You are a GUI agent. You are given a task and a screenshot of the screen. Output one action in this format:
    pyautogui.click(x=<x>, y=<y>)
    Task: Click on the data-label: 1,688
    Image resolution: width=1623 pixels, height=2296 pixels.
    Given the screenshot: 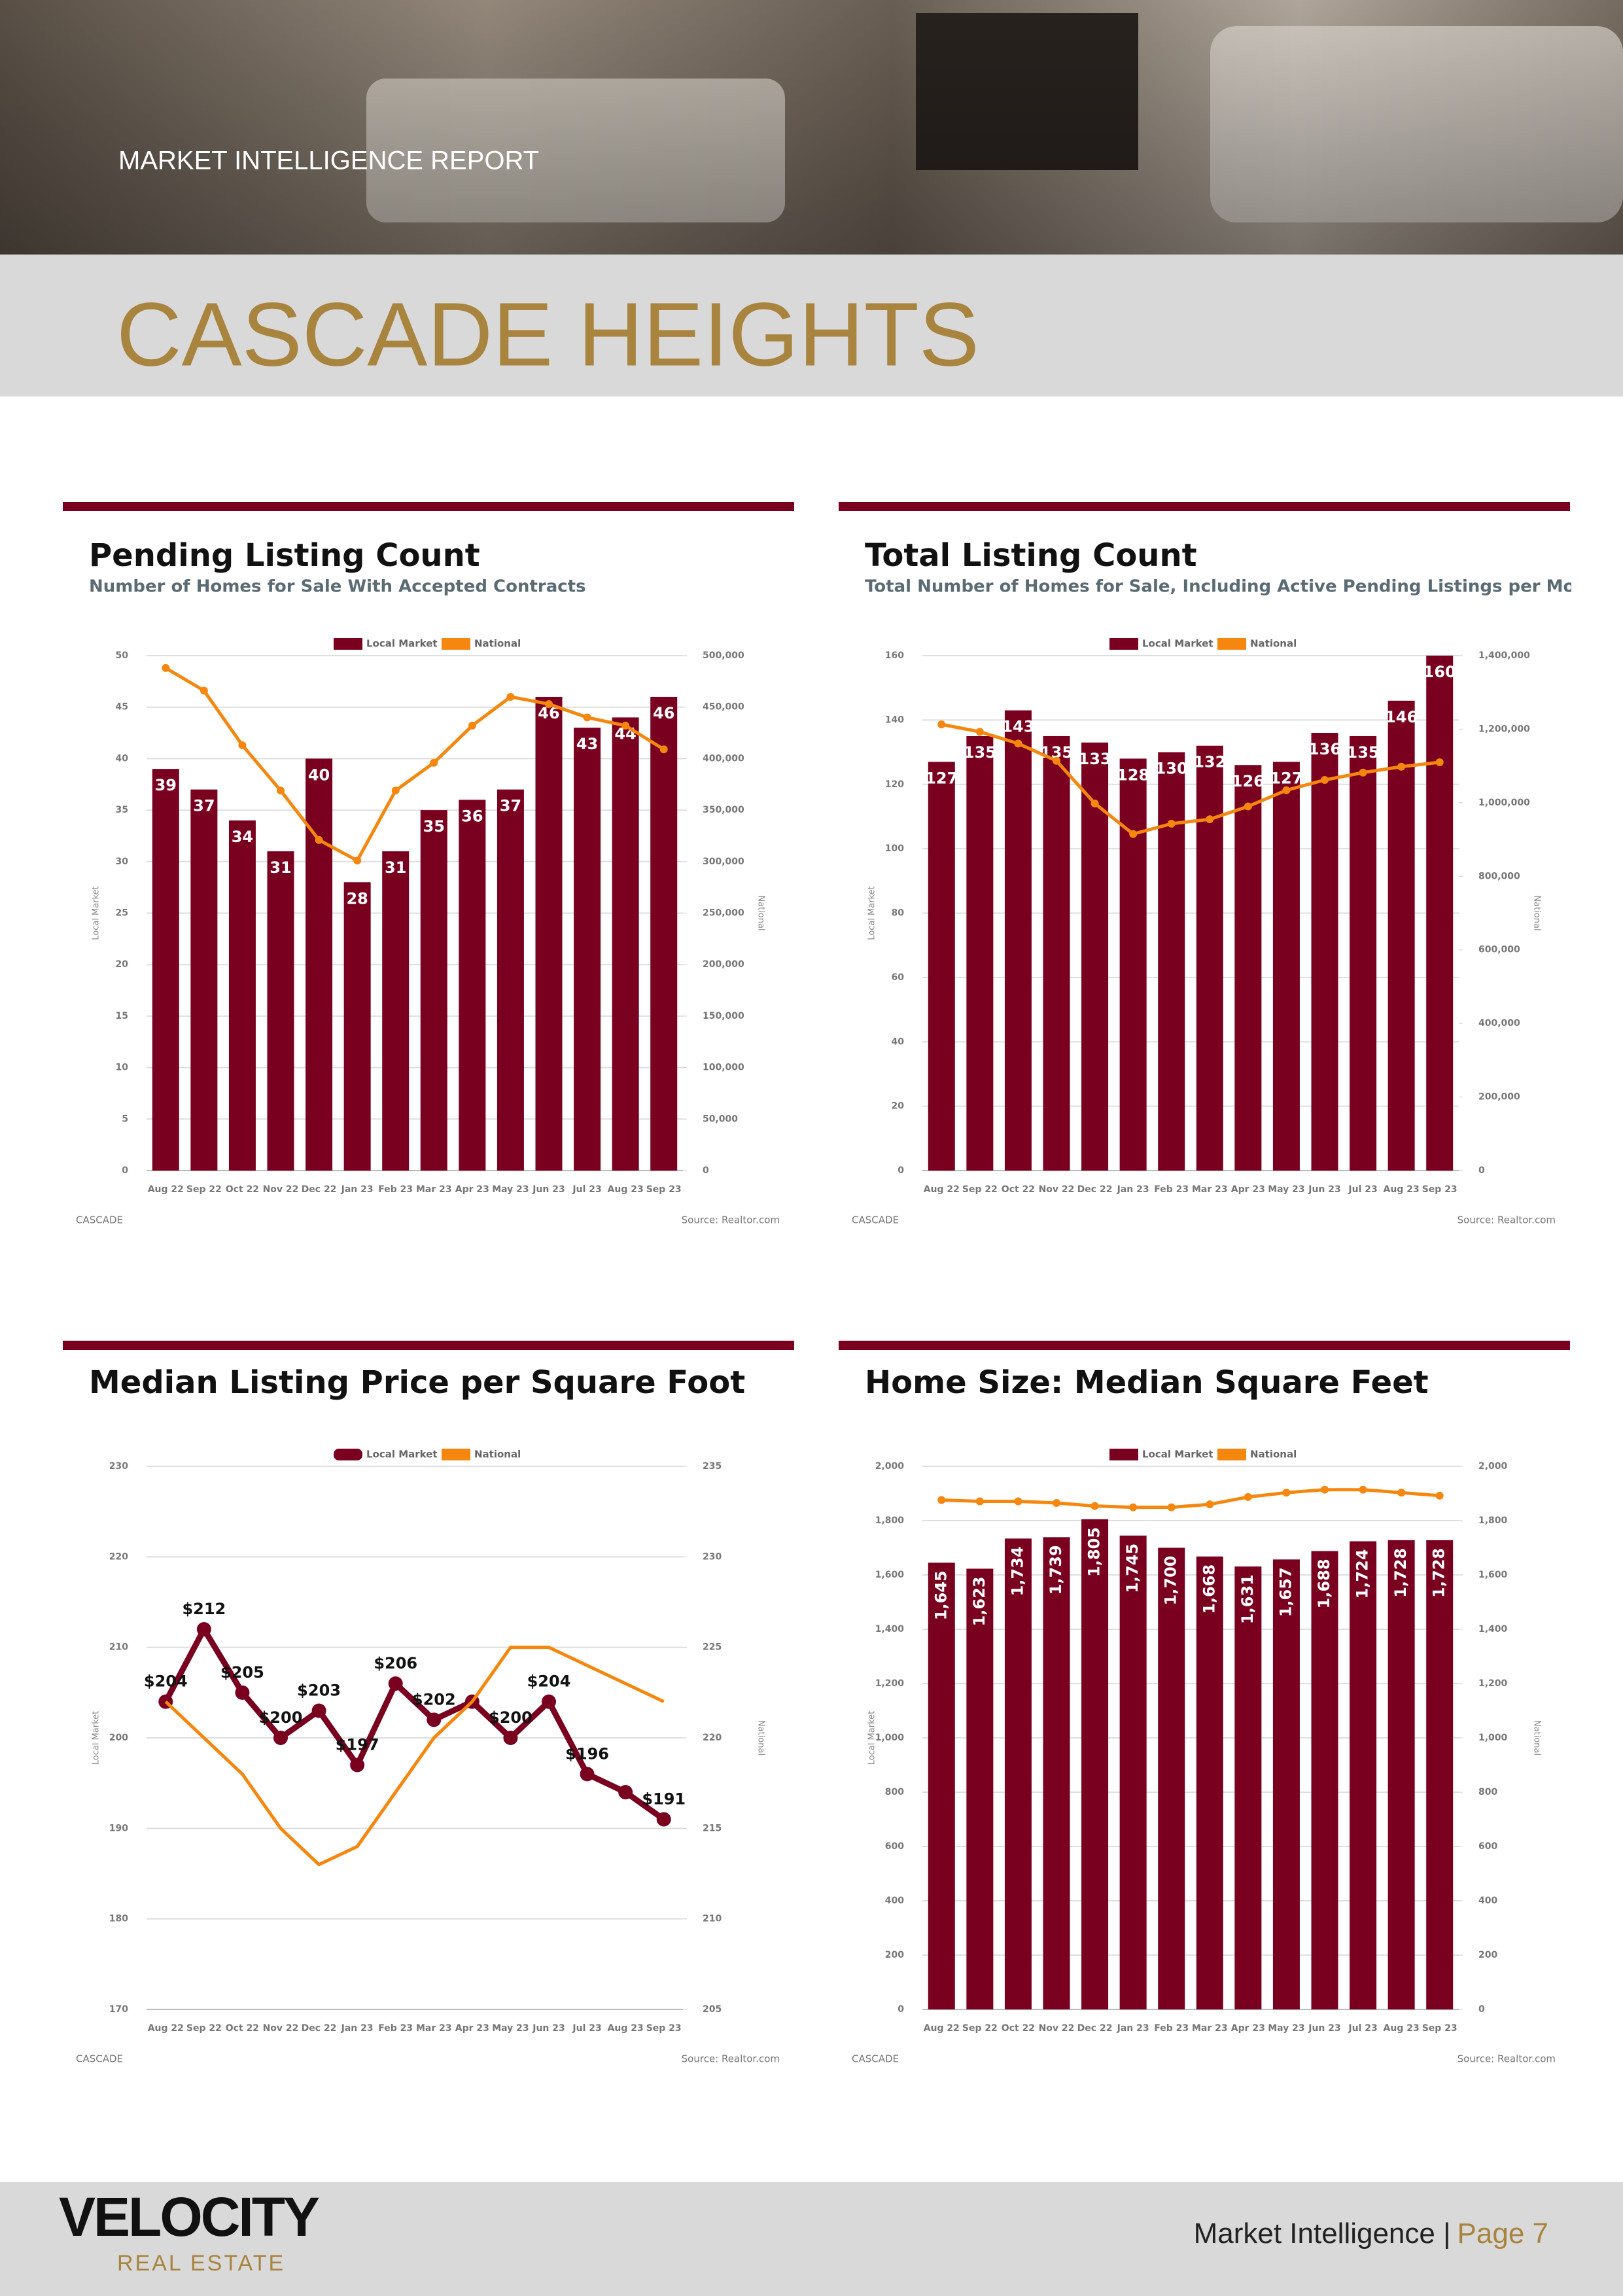 What is the action you would take?
    pyautogui.click(x=1324, y=1583)
    